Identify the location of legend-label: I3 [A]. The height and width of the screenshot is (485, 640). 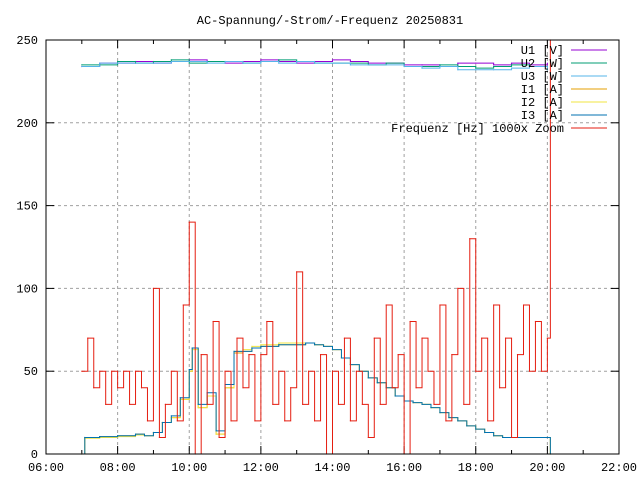
(542, 116).